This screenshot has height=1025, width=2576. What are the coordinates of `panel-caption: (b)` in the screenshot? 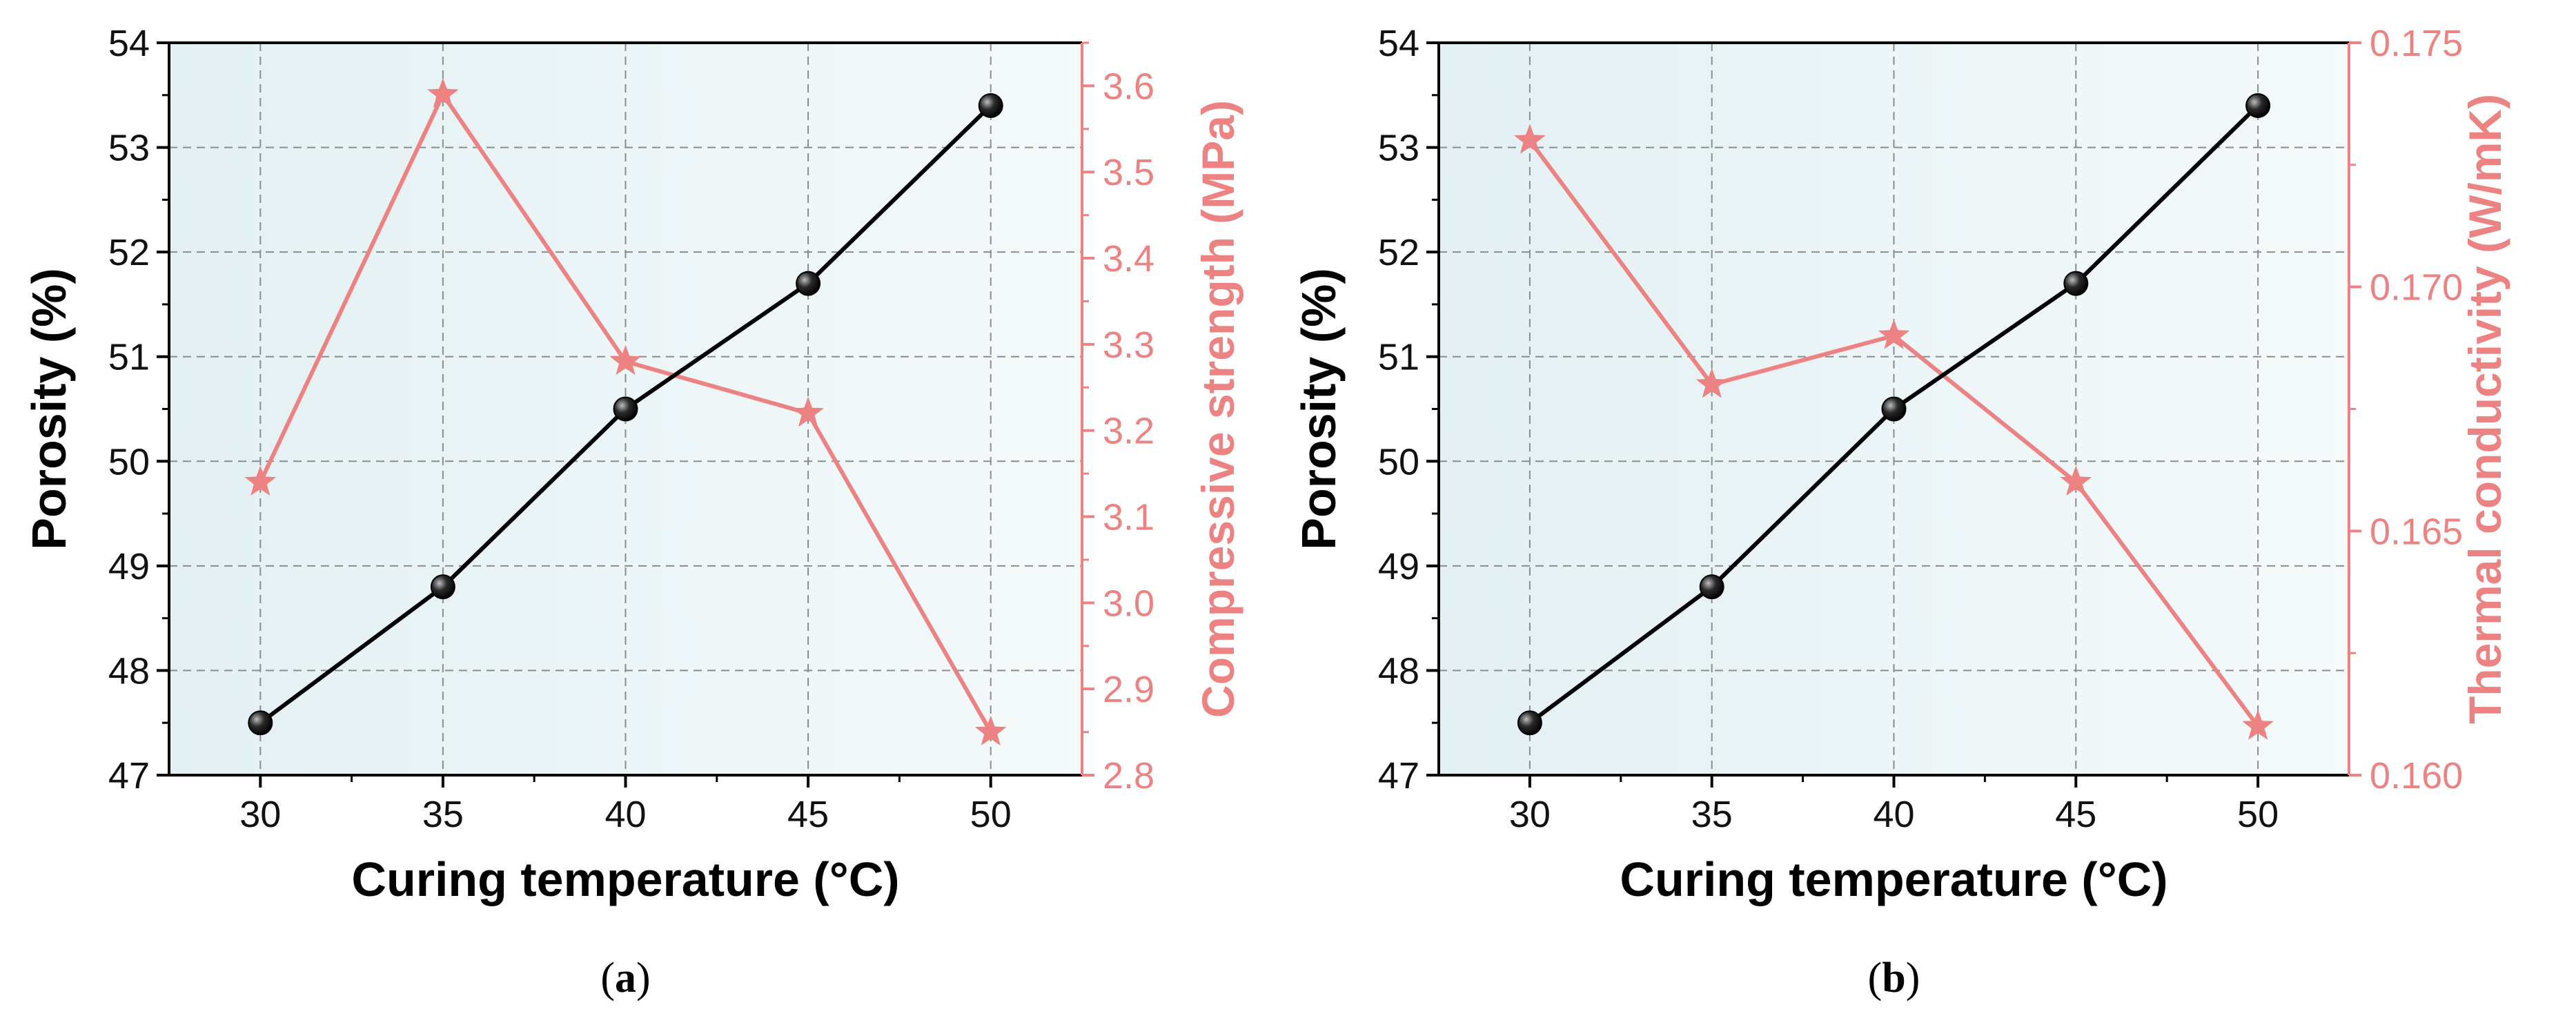 It's located at (1894, 978).